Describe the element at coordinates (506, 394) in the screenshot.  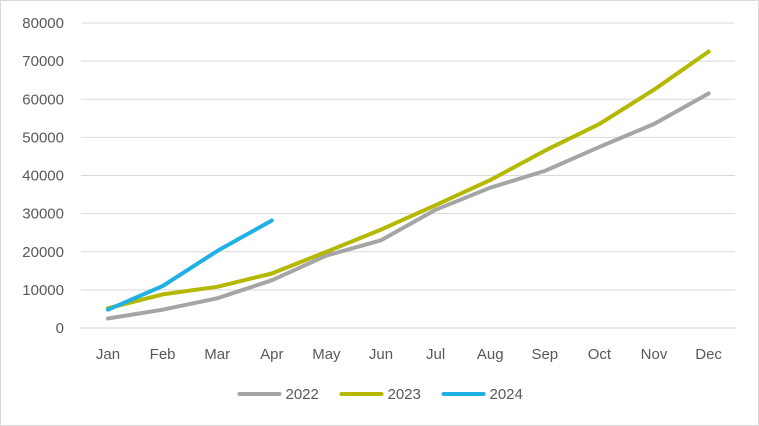
I see `legend-label: 2024` at that location.